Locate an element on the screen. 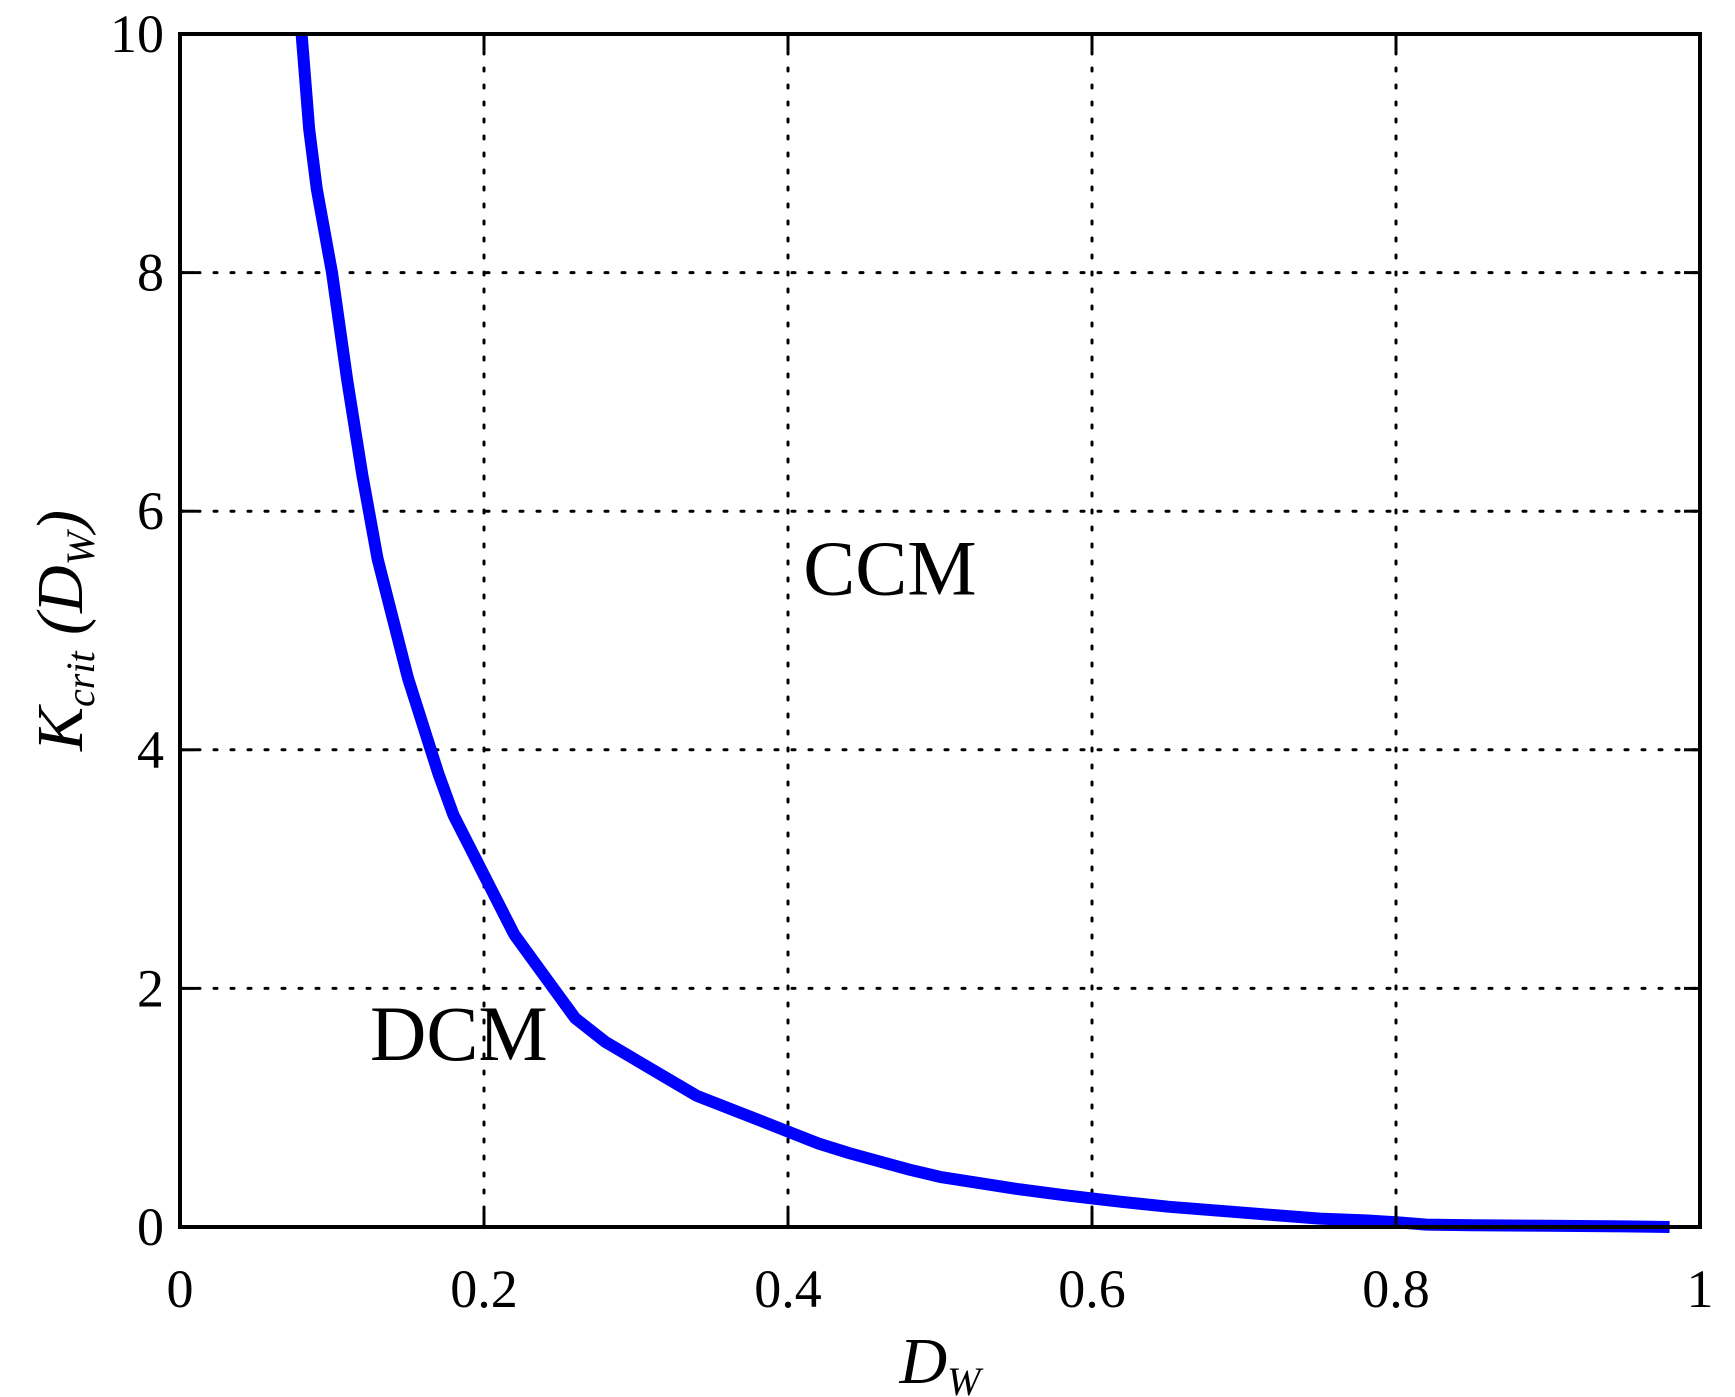  x-tick-label: 0.2 is located at coordinates (484, 1289).